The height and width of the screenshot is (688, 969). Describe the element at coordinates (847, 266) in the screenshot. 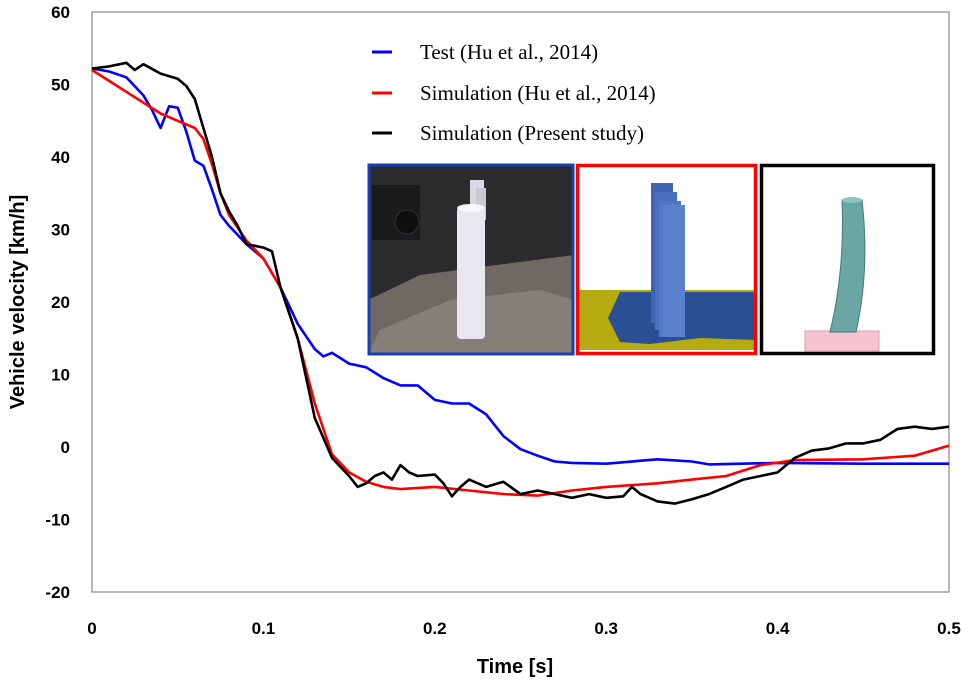

I see `inset-sim-present-pipe` at that location.